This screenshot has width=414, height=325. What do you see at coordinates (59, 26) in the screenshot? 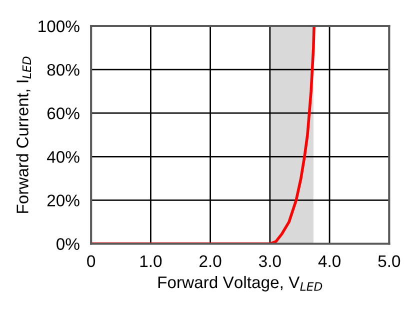
I see `y-tick-label: 100%` at bounding box center [59, 26].